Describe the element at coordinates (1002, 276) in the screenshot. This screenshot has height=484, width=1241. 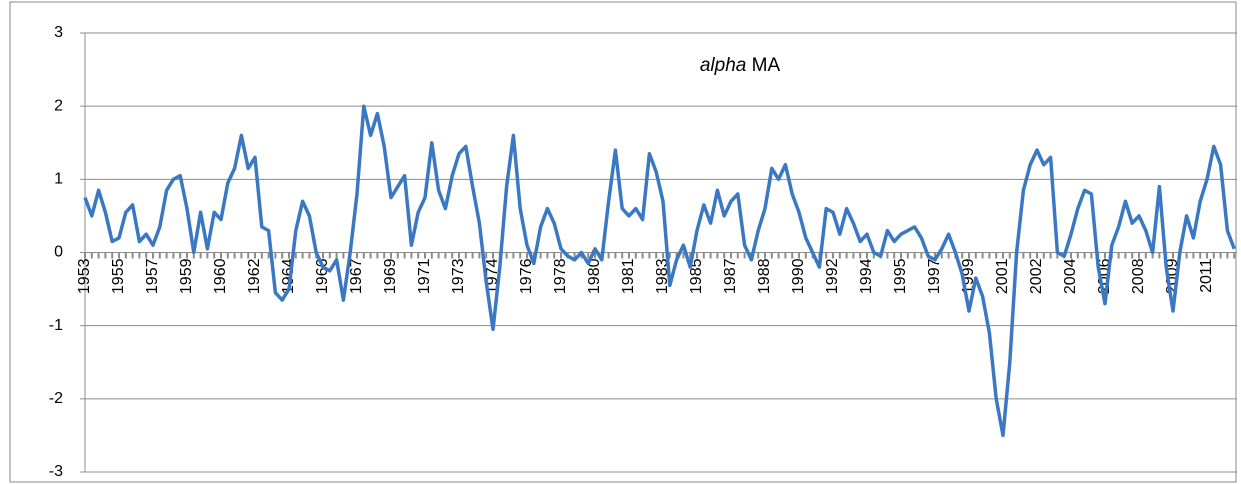
I see `x-tick-label: 2001` at that location.